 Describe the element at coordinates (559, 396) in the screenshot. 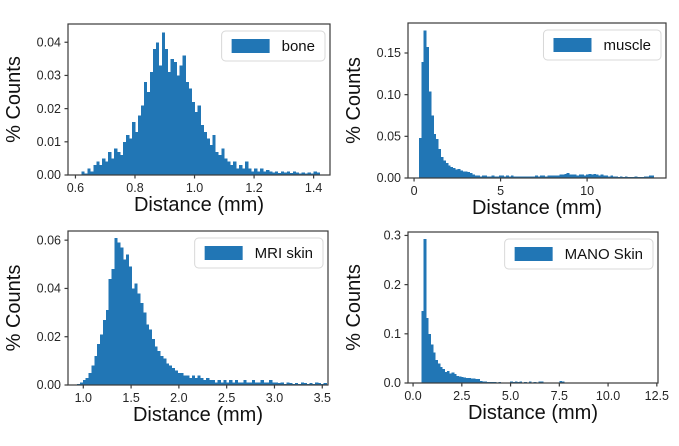

I see `x-tick-label: 7.5` at that location.